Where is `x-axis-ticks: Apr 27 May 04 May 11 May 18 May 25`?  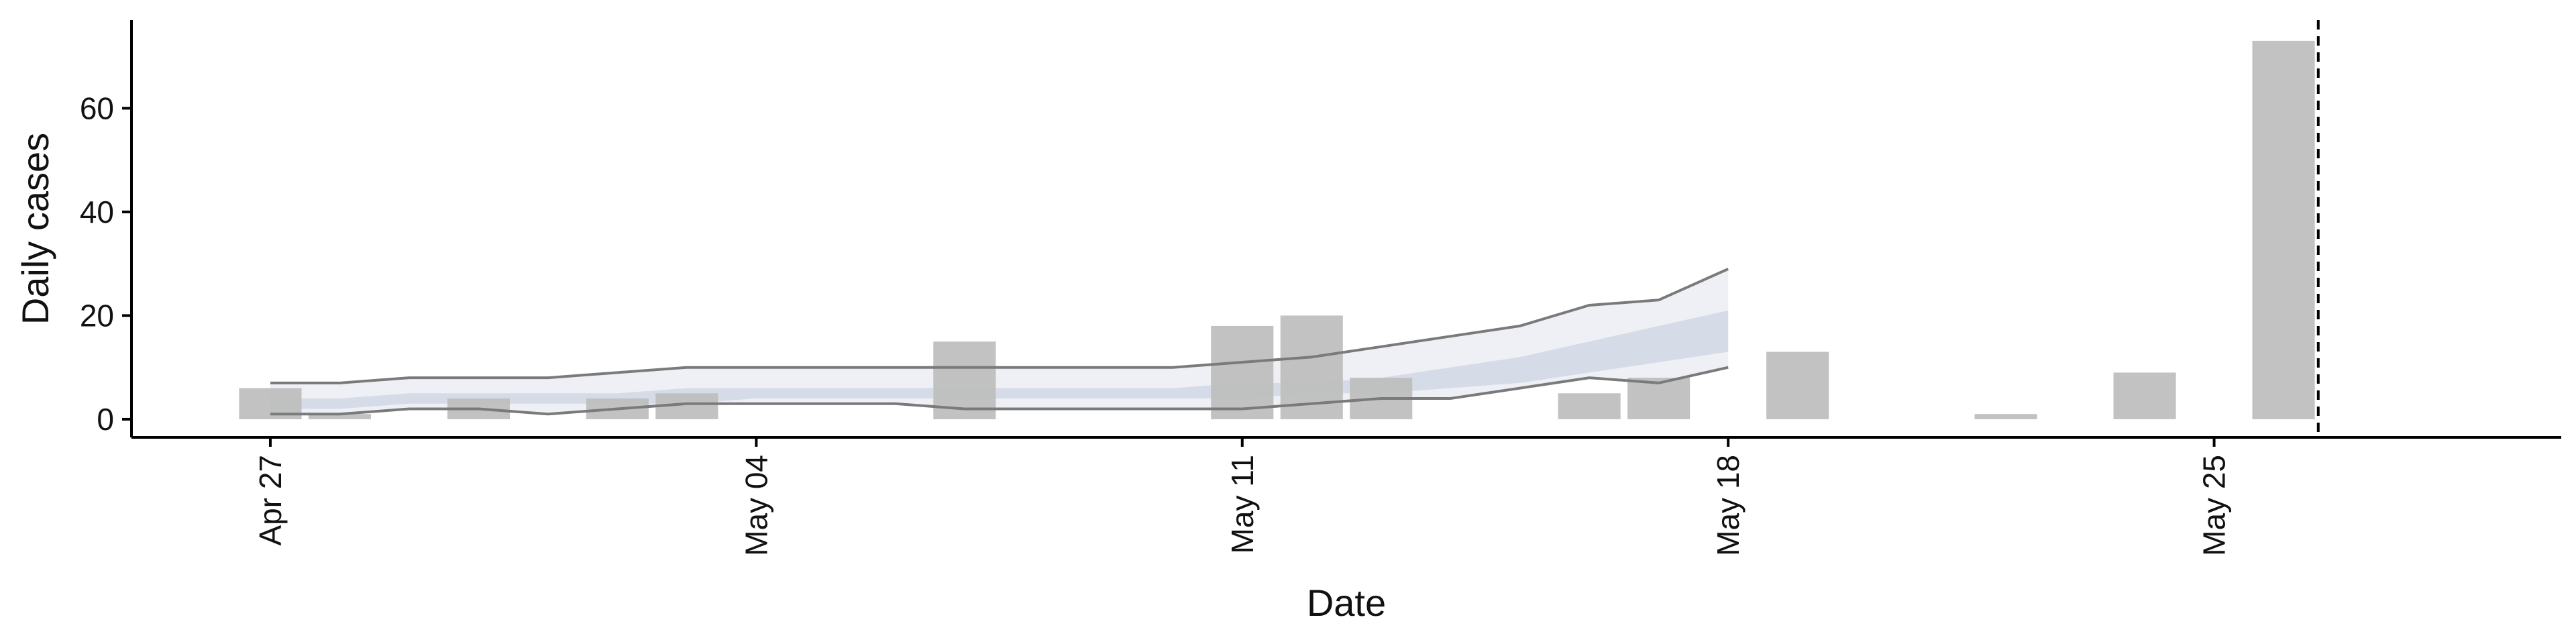
x-axis-ticks: Apr 27 May 04 May 11 May 18 May 25 is located at coordinates (1242, 496).